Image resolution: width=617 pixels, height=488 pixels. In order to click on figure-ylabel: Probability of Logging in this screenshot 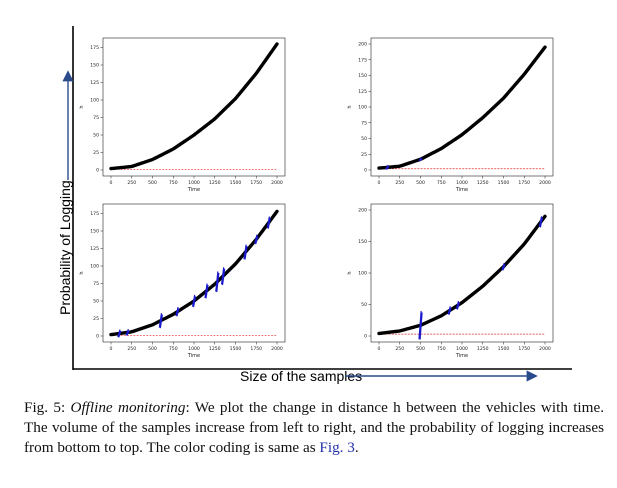, I will do `click(65, 247)`.